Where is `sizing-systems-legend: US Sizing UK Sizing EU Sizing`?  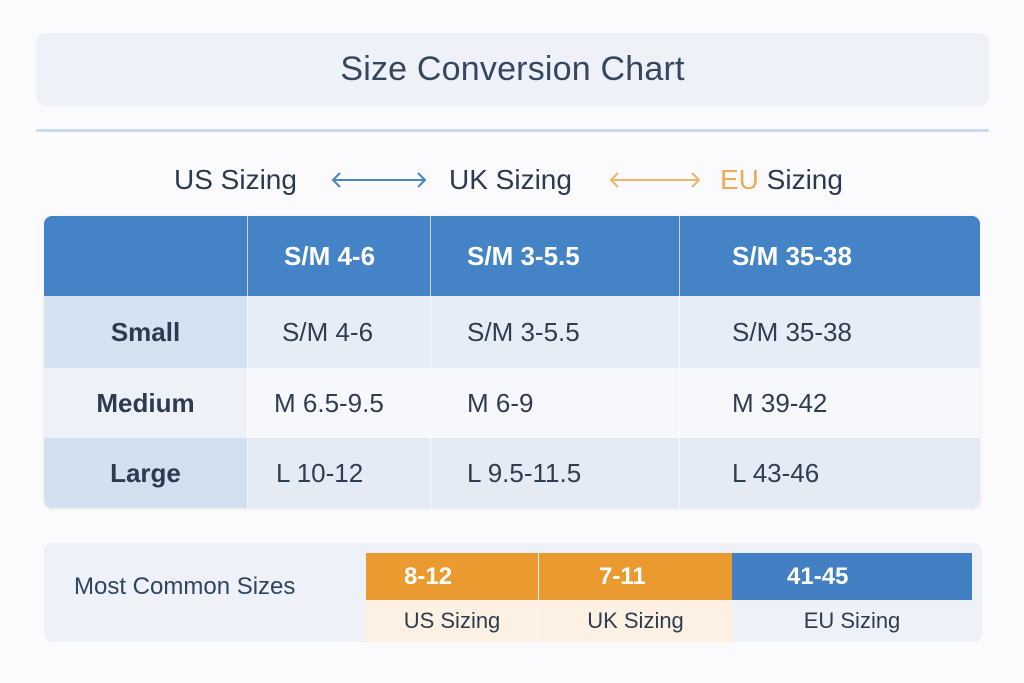 sizing-systems-legend: US Sizing UK Sizing EU Sizing is located at coordinates (512, 182).